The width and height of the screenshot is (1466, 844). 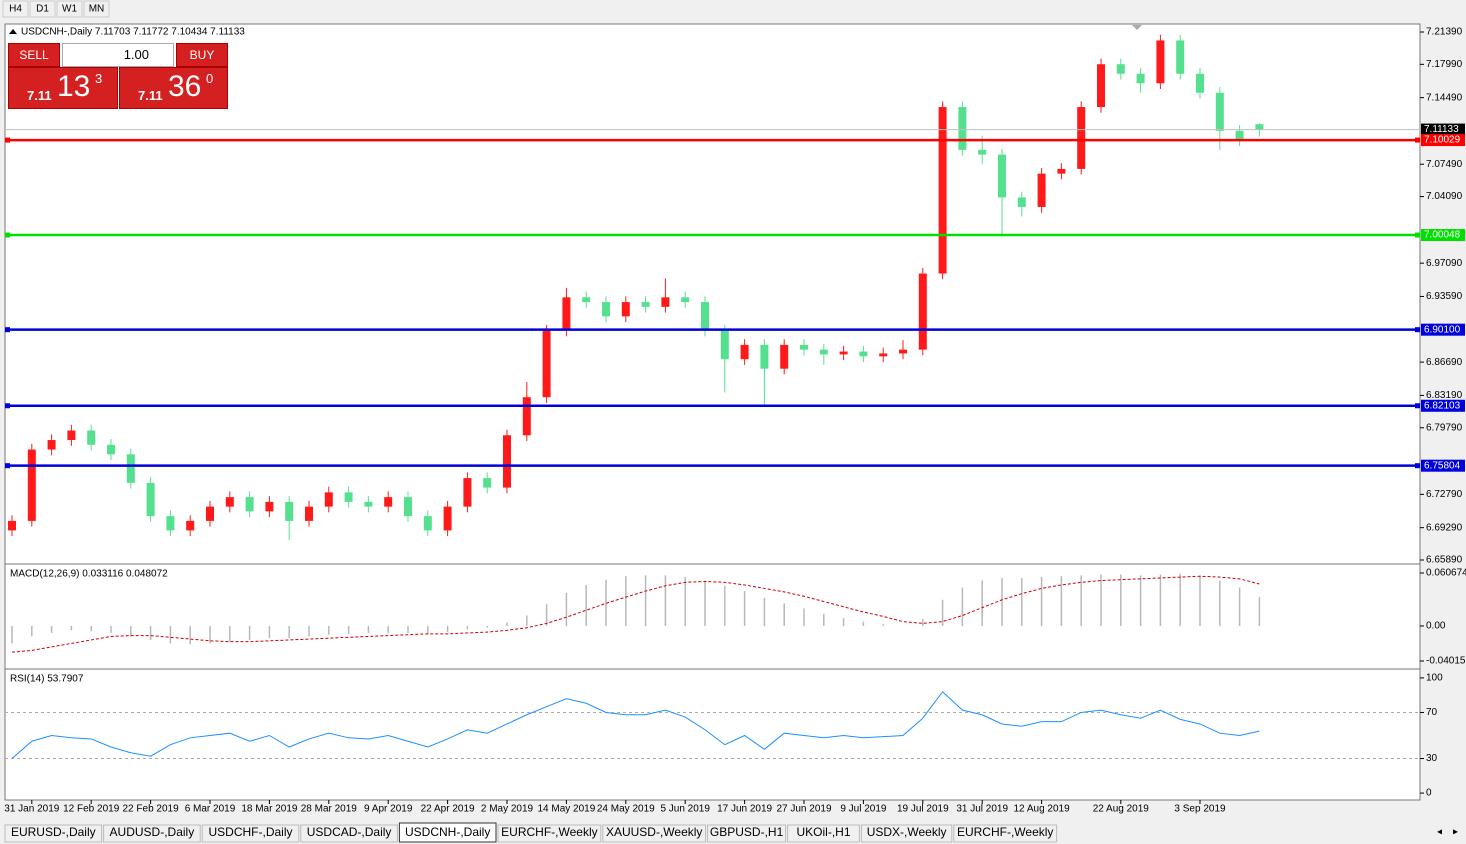 I want to click on lot-input: 1.00, so click(x=118, y=55).